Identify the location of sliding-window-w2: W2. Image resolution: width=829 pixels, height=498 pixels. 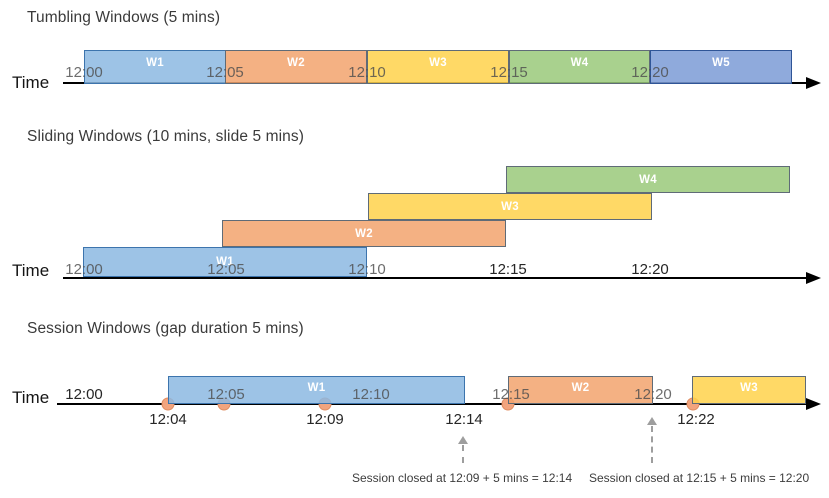
(364, 233).